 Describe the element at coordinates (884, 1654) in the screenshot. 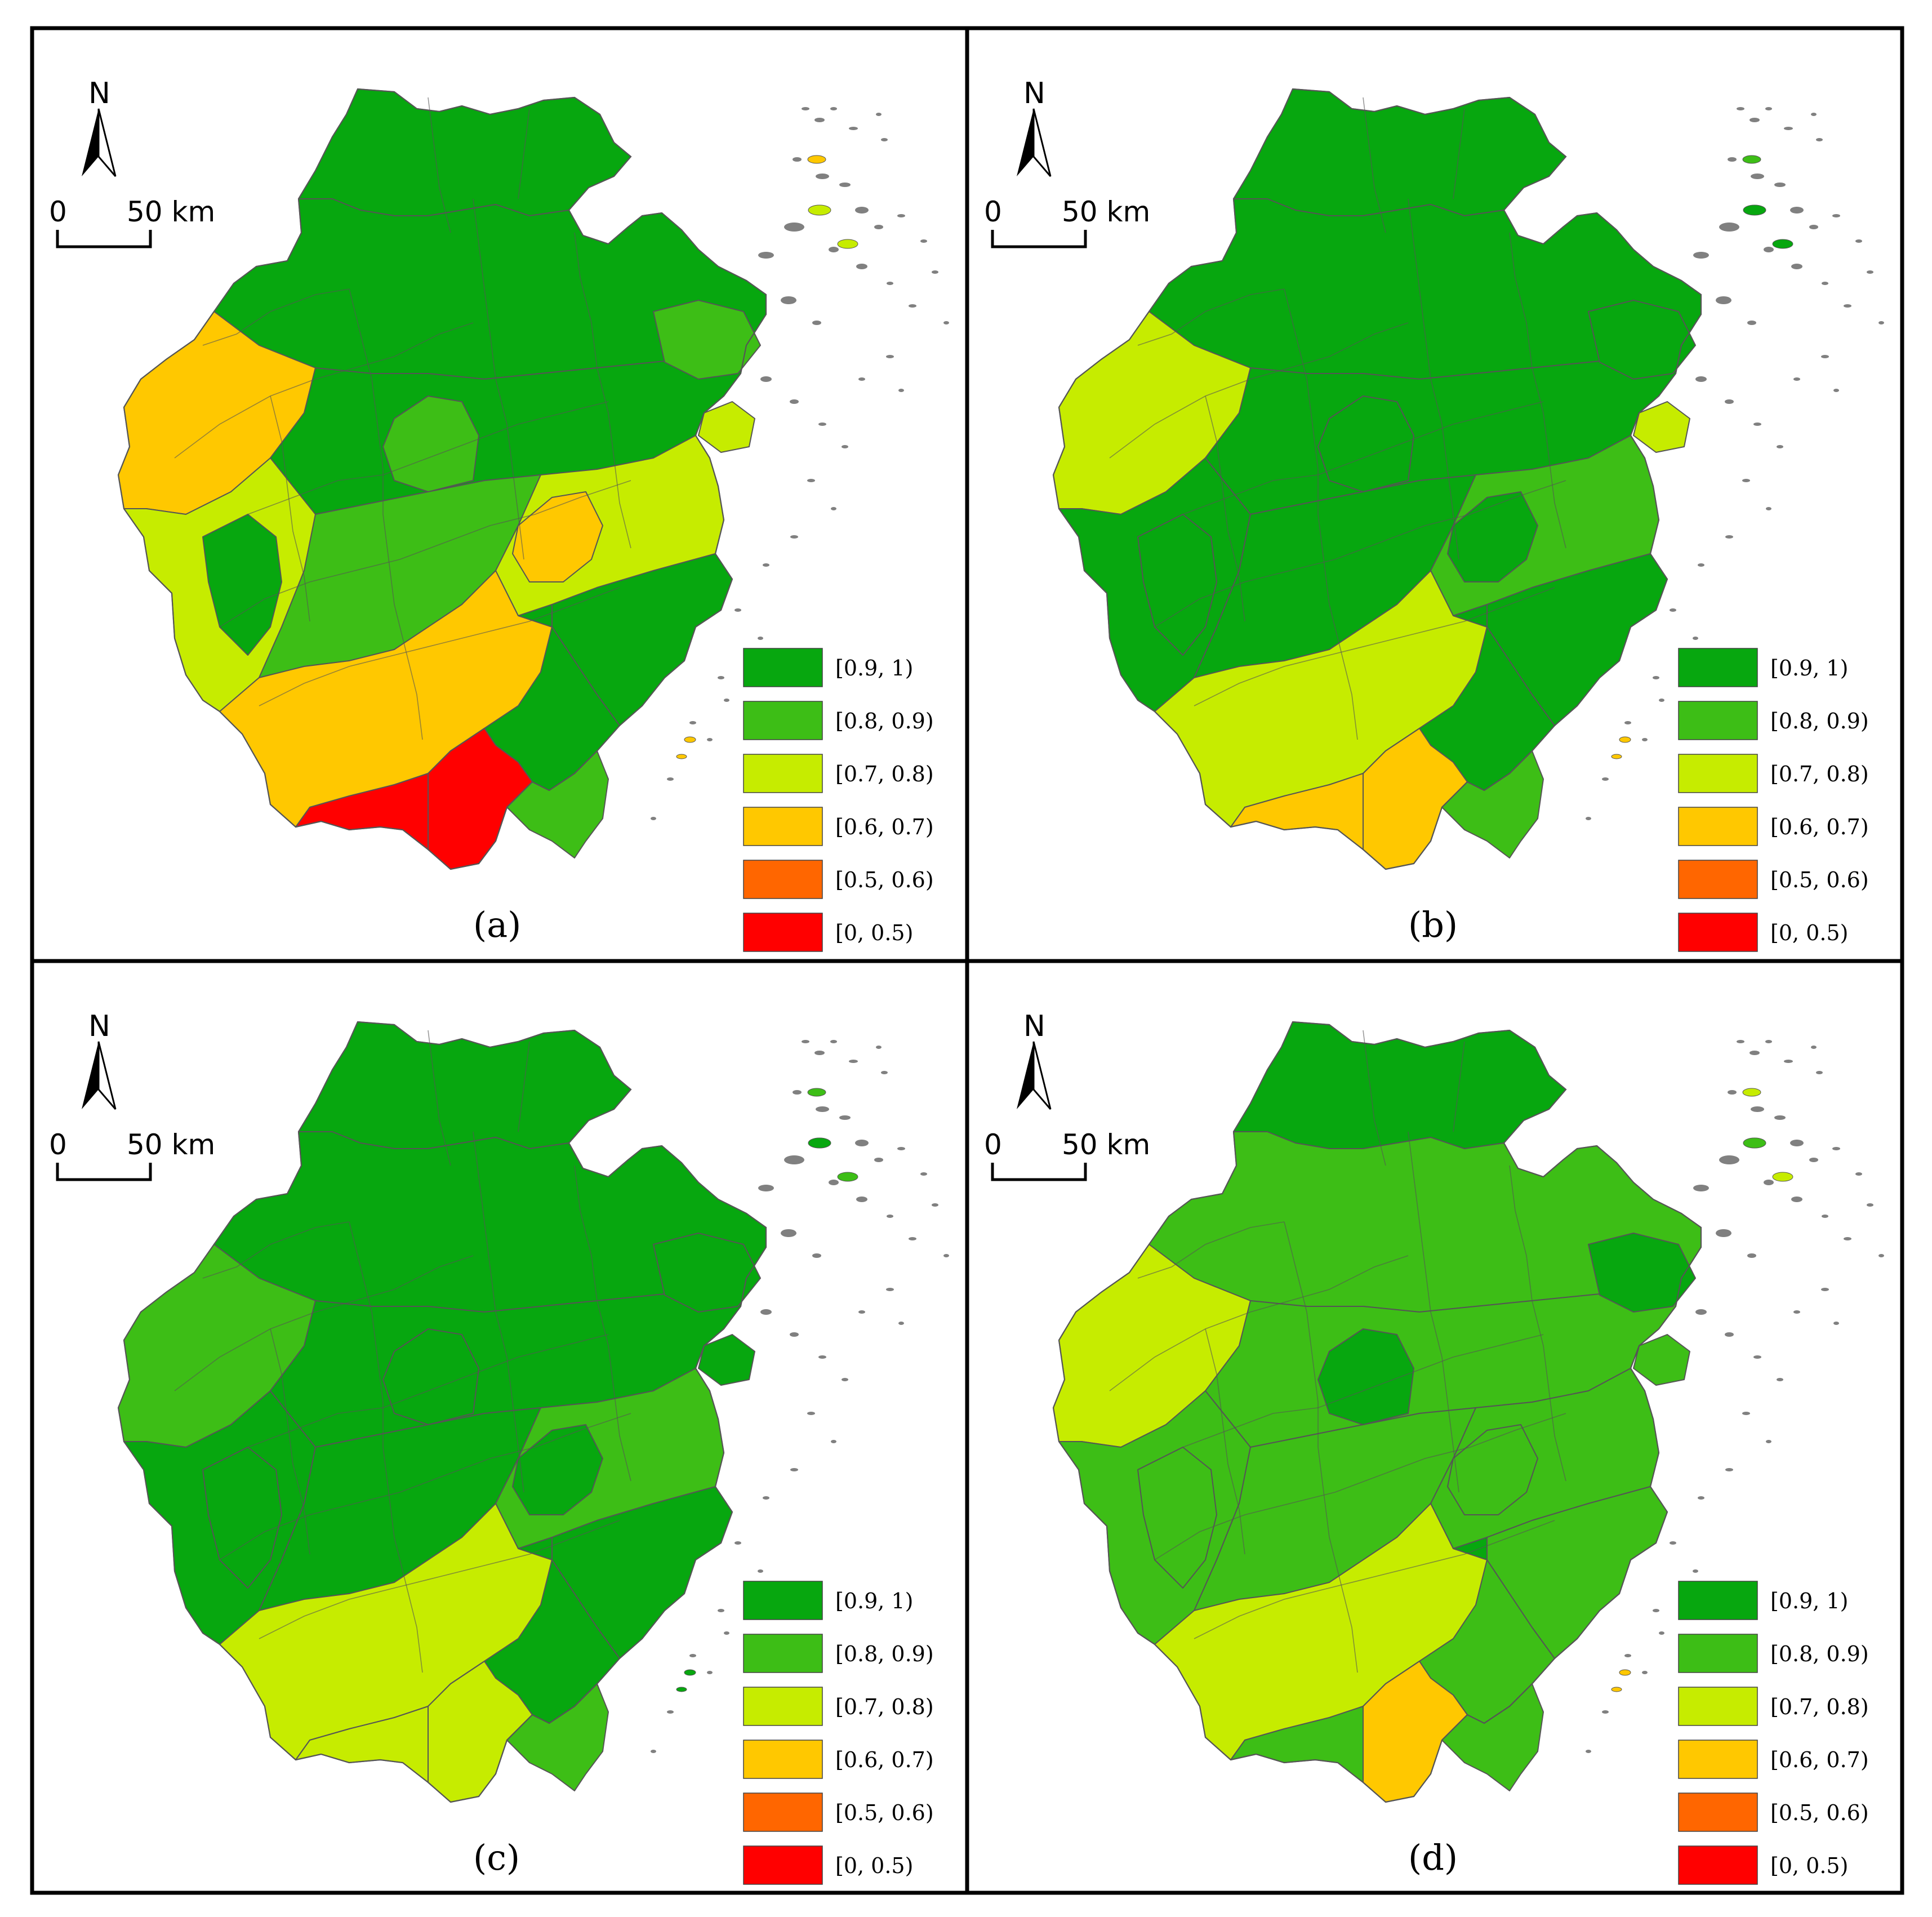

I see `legend-label: [0.8, 0.9)` at that location.